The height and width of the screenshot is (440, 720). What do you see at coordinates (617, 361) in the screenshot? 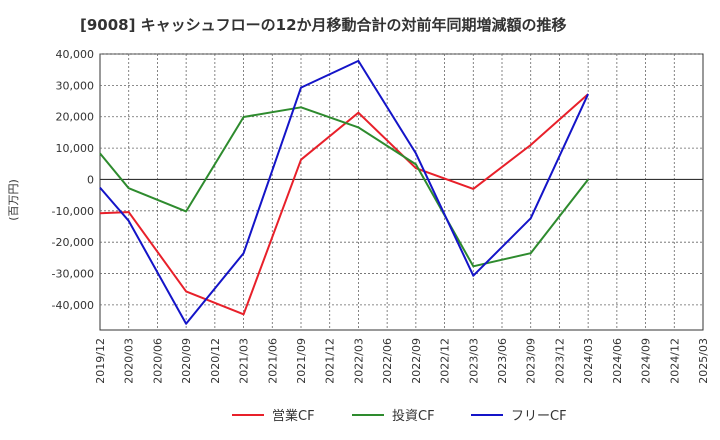
I see `x-tick-label: 2024/06` at bounding box center [617, 361].